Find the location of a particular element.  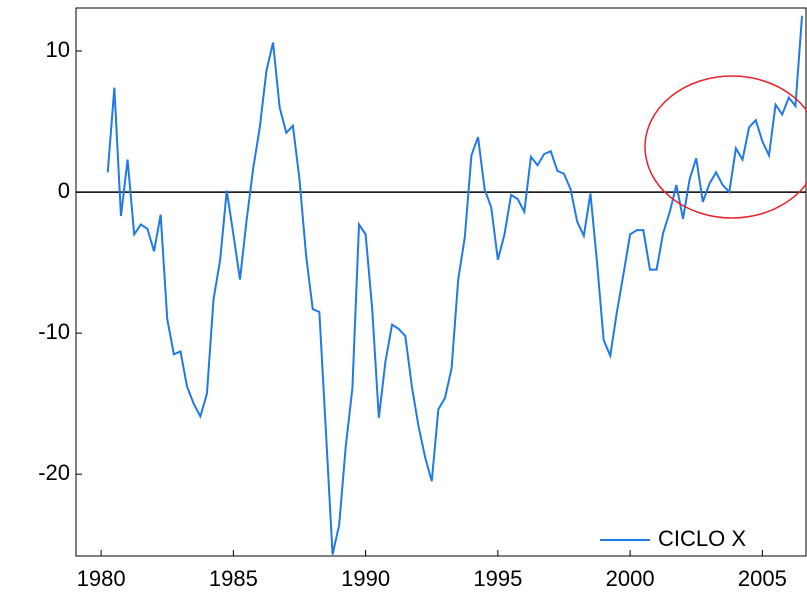

x-tick-label: 1985 is located at coordinates (233, 578).